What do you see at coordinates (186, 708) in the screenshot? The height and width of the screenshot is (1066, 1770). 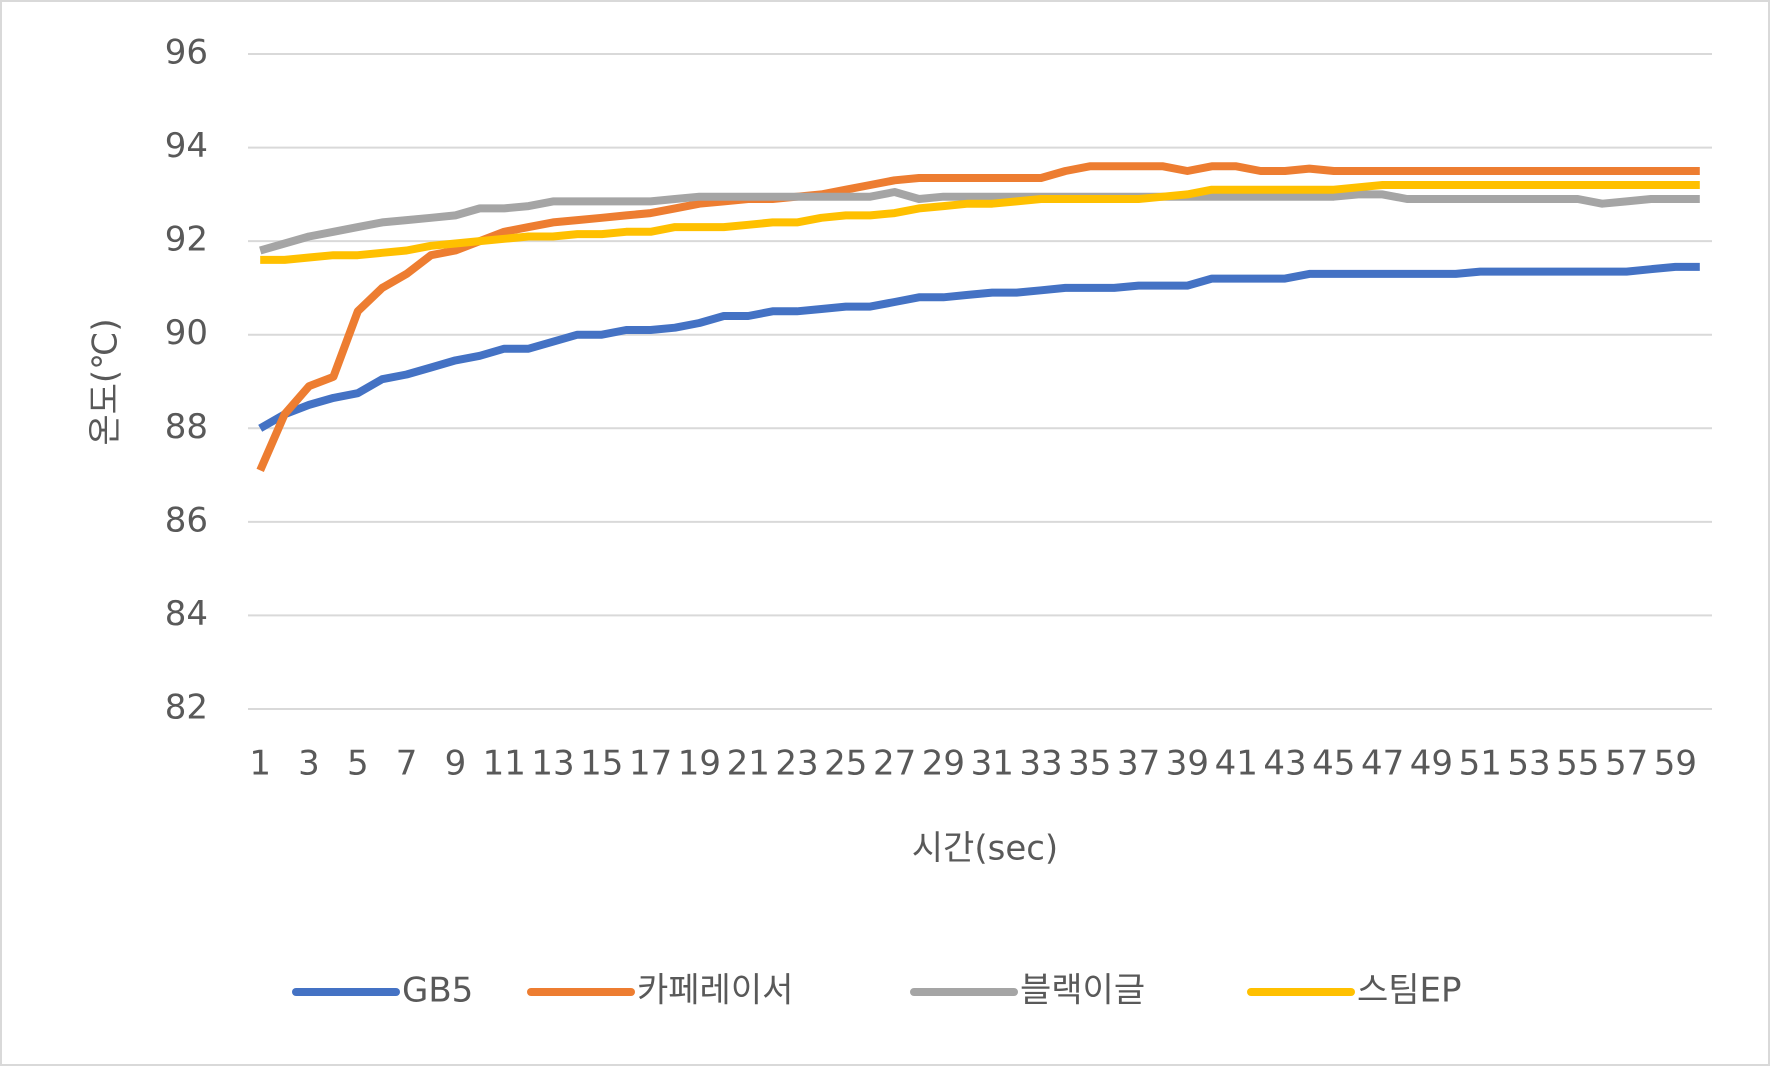 I see `y-tick-label: 82` at bounding box center [186, 708].